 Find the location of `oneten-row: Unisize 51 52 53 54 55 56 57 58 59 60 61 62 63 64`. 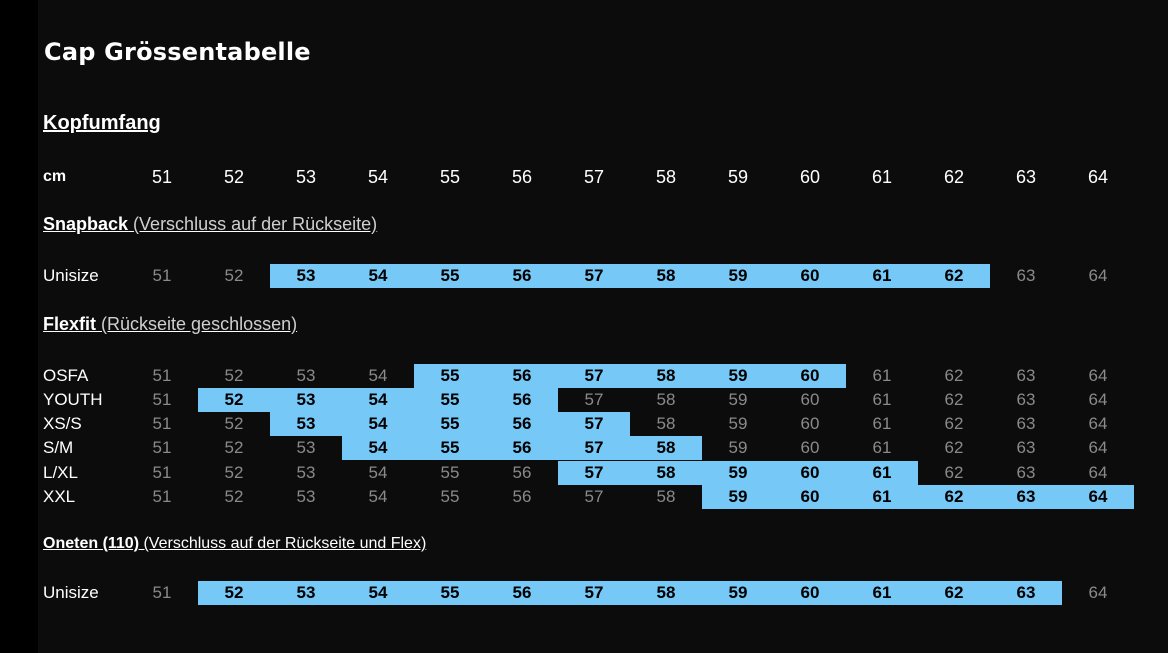

oneten-row: Unisize 51 52 53 54 55 56 57 58 59 60 61 62 63 64 is located at coordinates (584, 593).